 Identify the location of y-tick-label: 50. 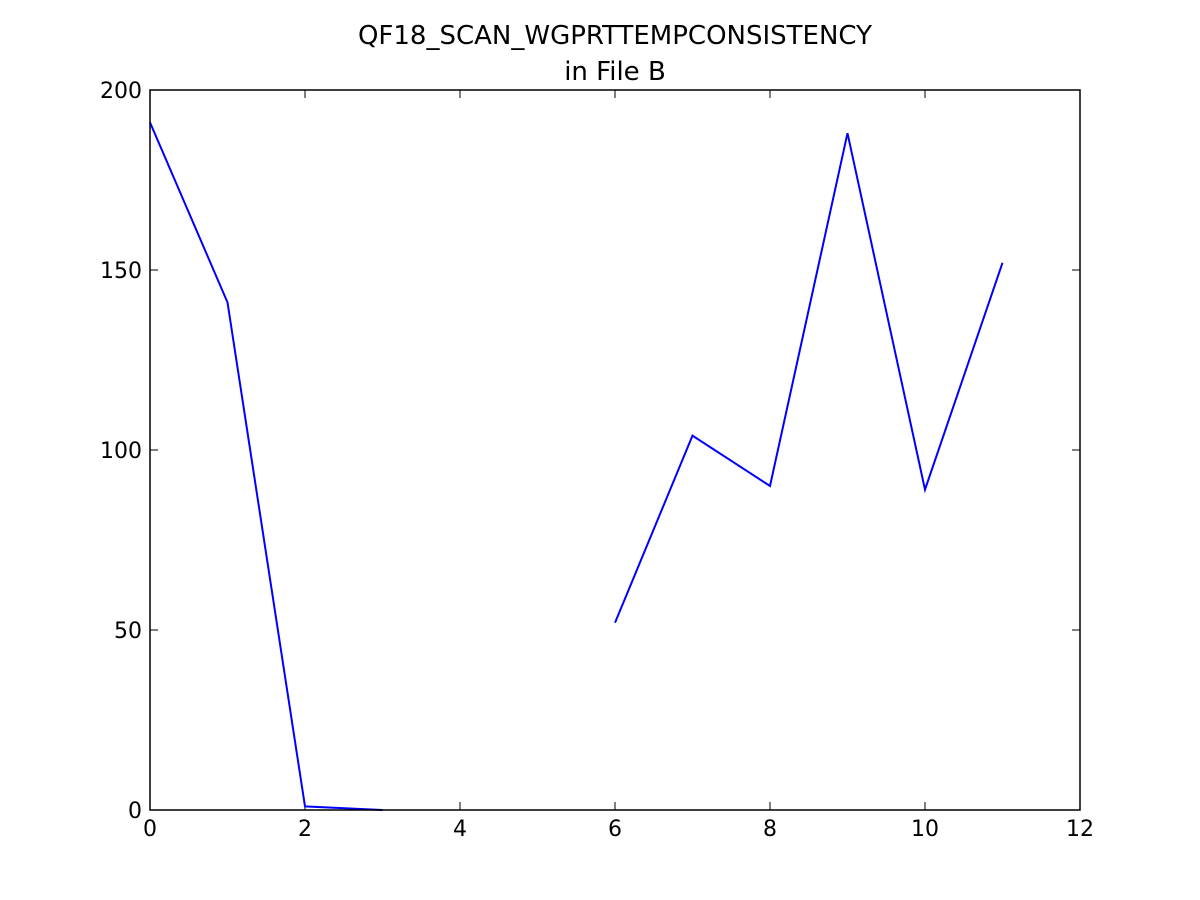
(128, 631).